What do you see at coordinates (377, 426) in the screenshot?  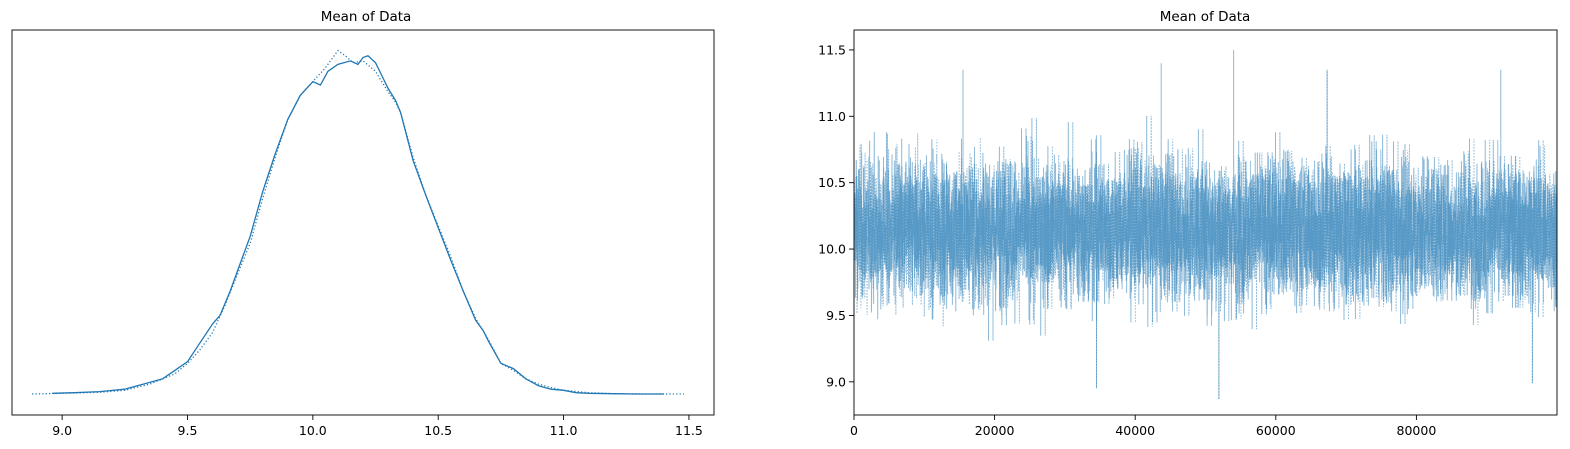 I see `density-x-ticks: 9.0 9.5 10.0 10.5 11.0 11.5` at bounding box center [377, 426].